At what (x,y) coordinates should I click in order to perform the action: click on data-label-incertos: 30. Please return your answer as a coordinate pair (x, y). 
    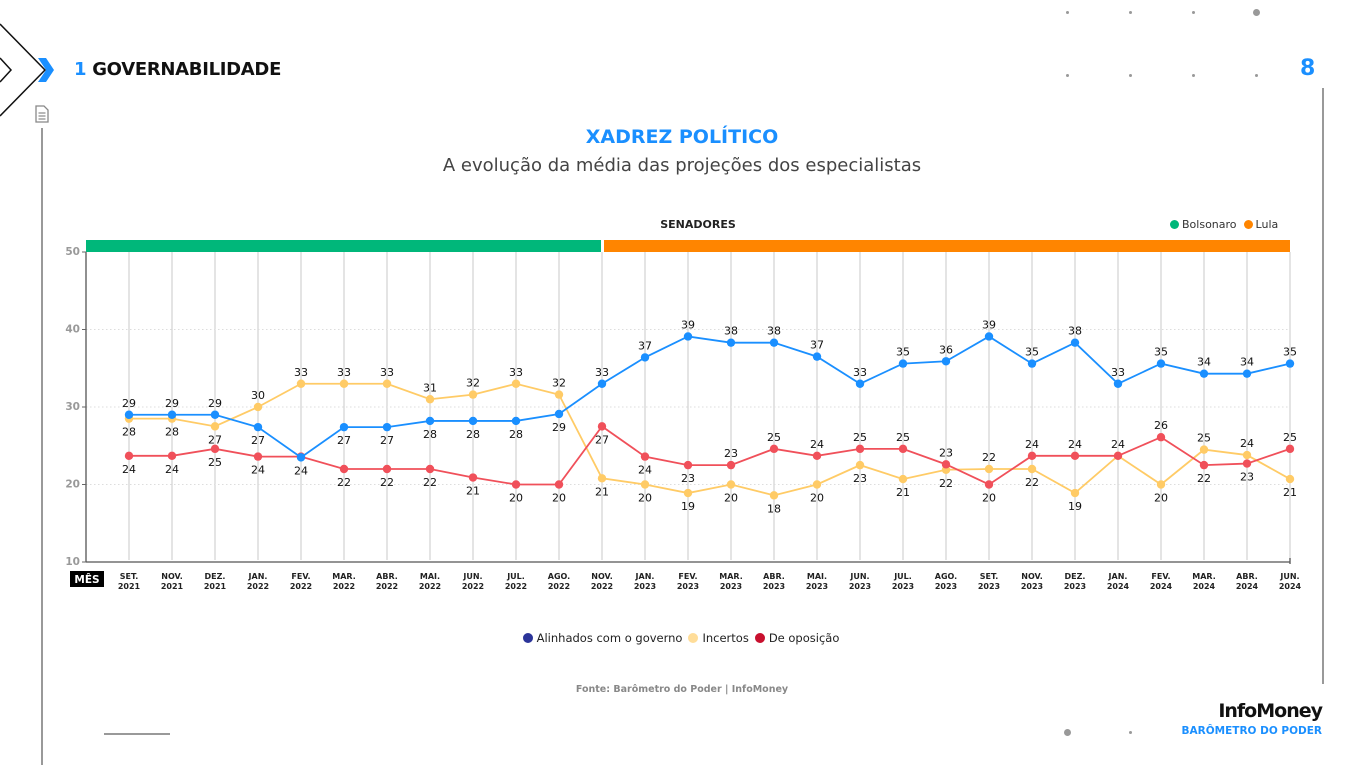
    Looking at the image, I should click on (258, 395).